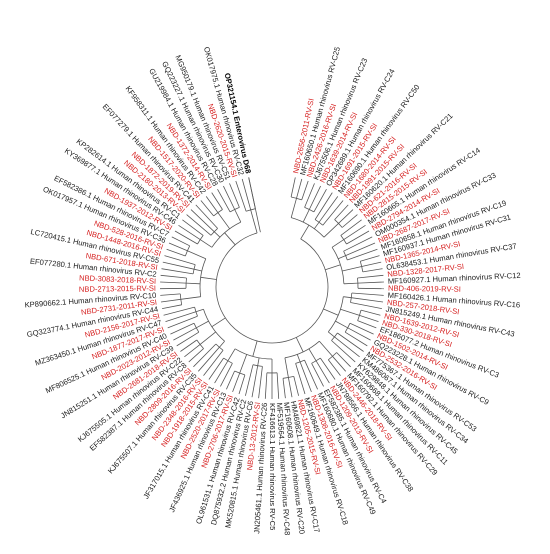  I want to click on outgroup-branch, so click(254, 205).